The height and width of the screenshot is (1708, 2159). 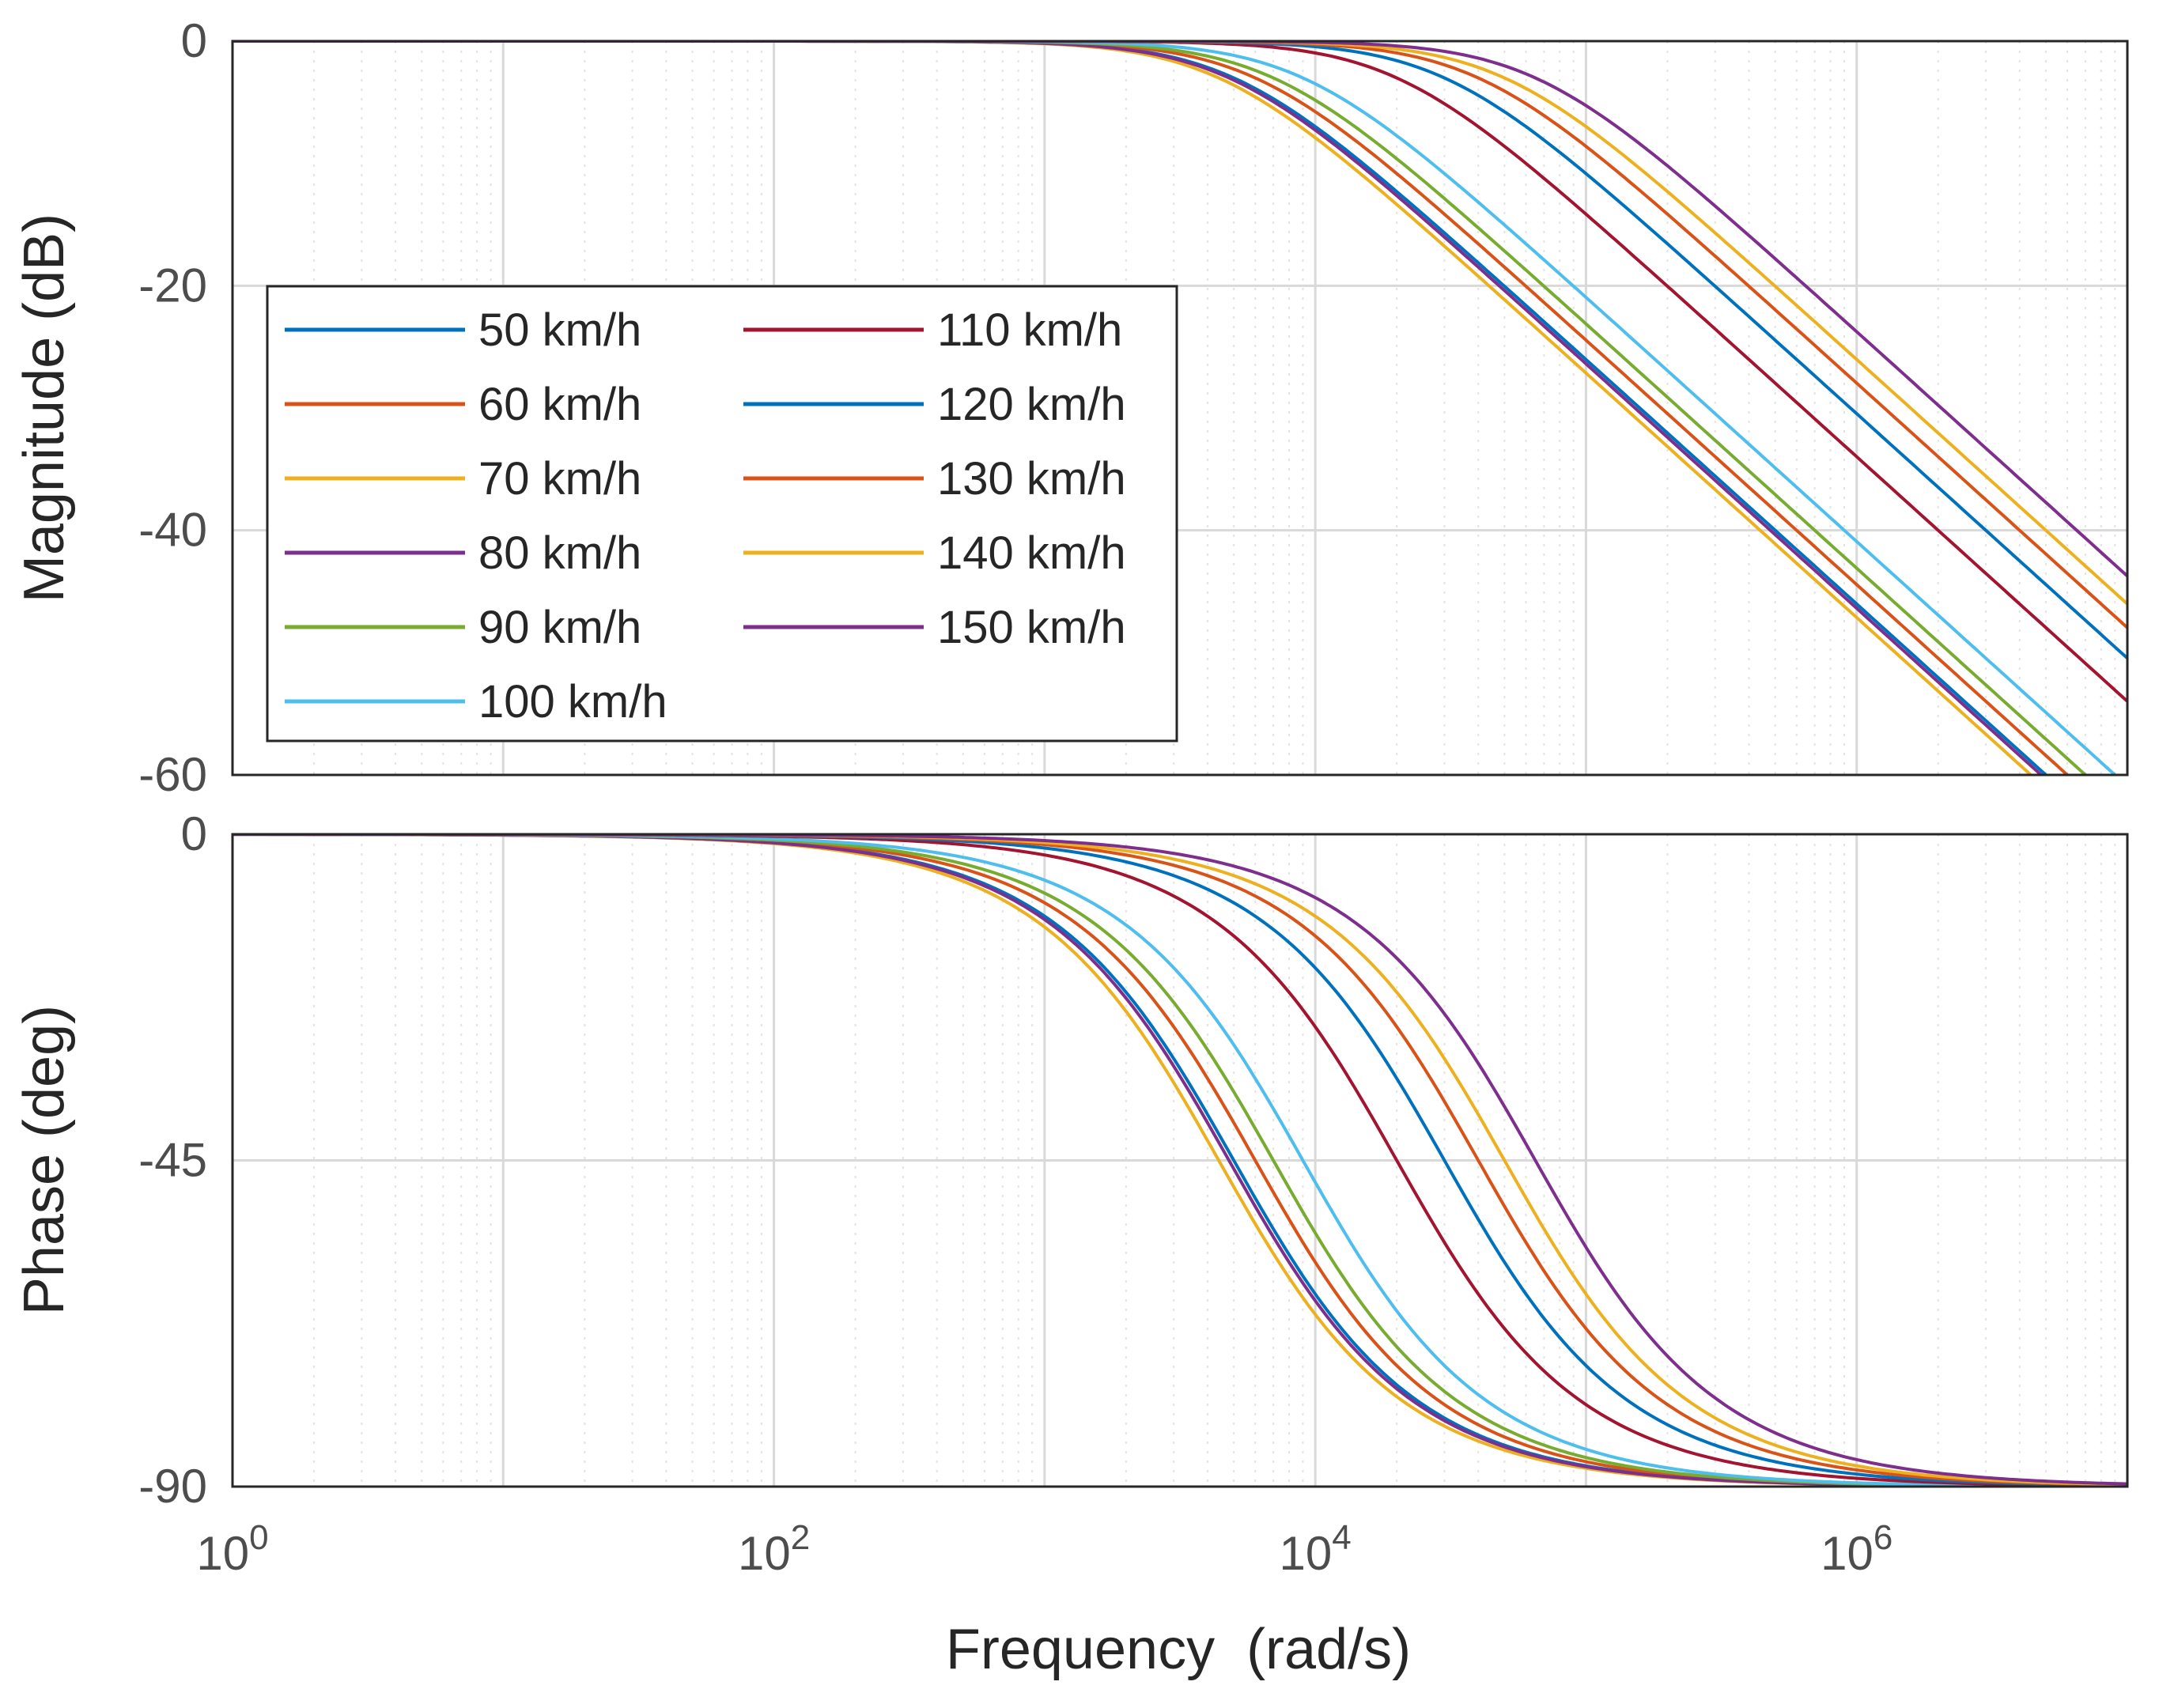 I want to click on x-tick-label: 10⁴, so click(x=1316, y=1549).